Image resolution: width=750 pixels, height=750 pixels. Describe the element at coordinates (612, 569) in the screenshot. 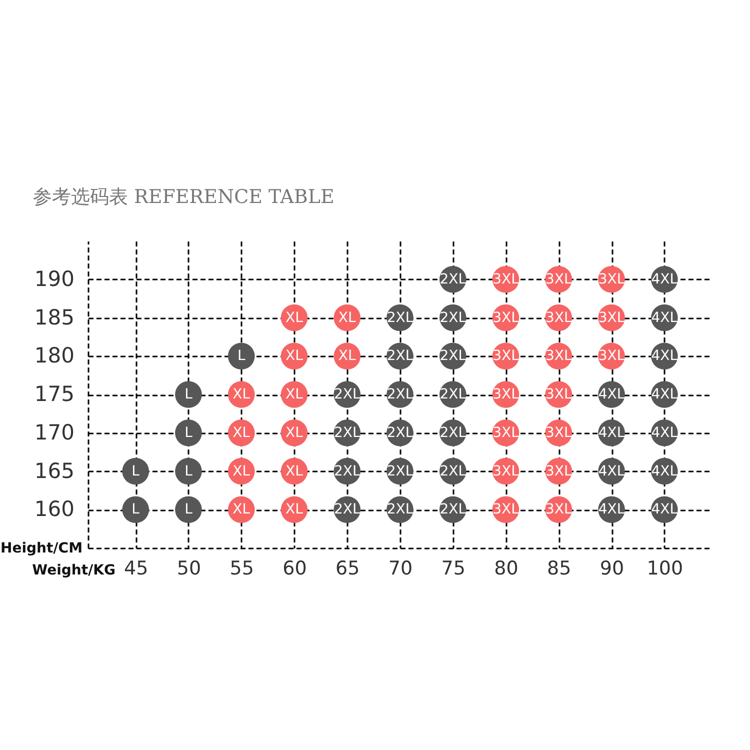

I see `x-tick-label: 90` at that location.